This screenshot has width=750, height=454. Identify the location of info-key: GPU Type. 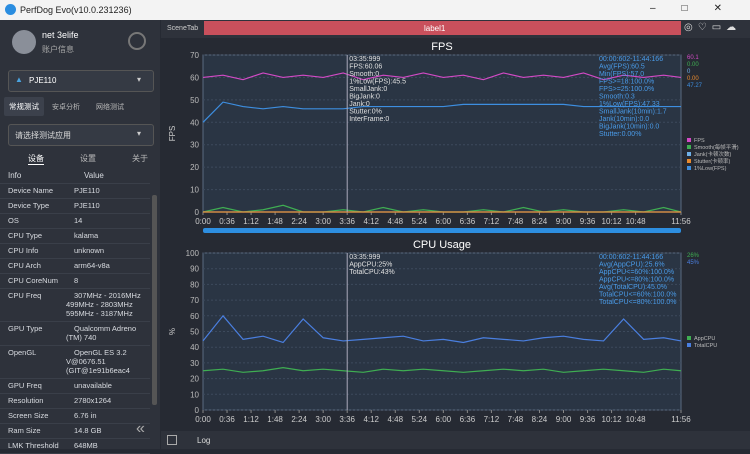
(25, 328).